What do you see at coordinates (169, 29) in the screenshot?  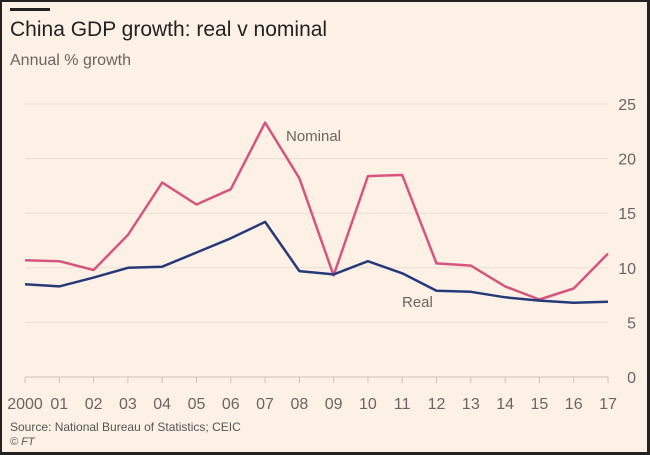 I see `chart-title: China GDP growth: real v nominal` at bounding box center [169, 29].